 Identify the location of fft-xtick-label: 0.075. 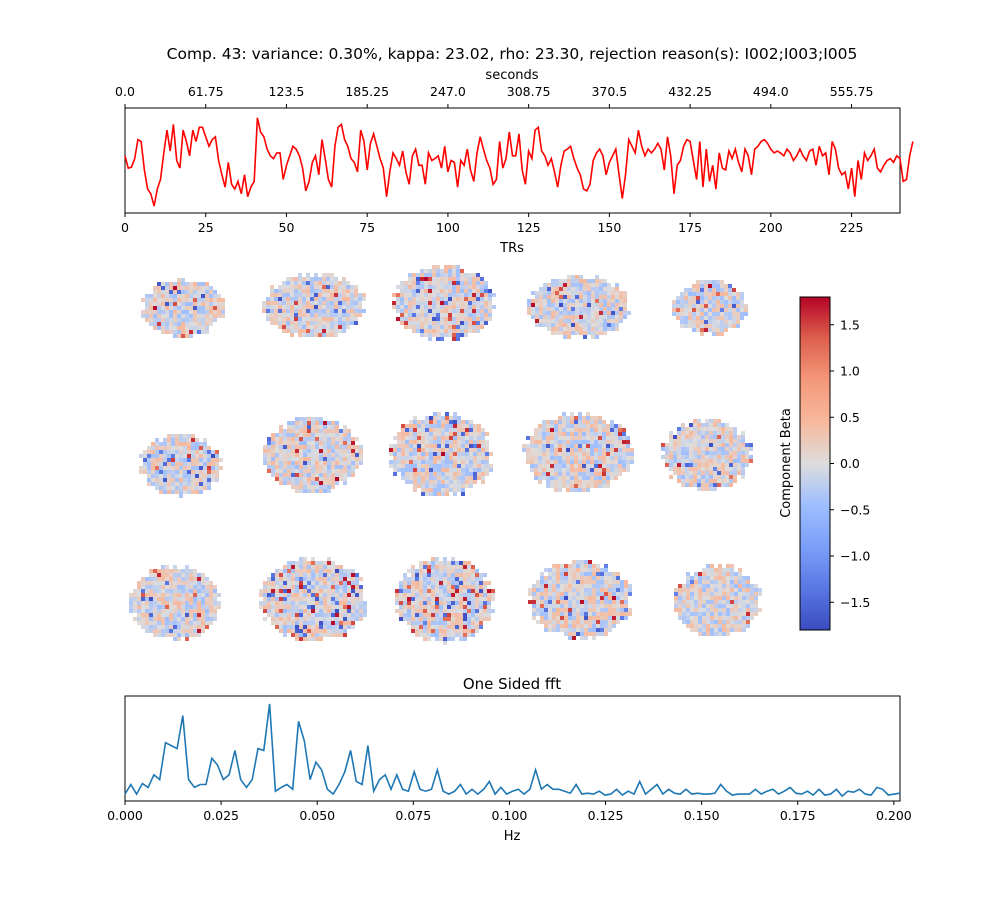
(413, 815).